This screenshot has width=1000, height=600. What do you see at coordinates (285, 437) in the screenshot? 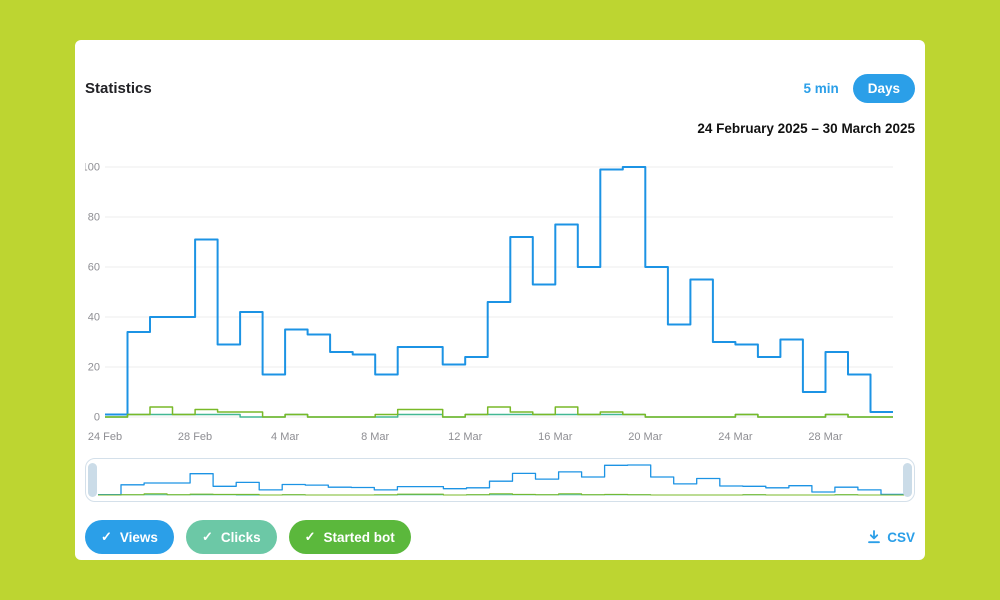
I see `svg-text: 4 Mar` at bounding box center [285, 437].